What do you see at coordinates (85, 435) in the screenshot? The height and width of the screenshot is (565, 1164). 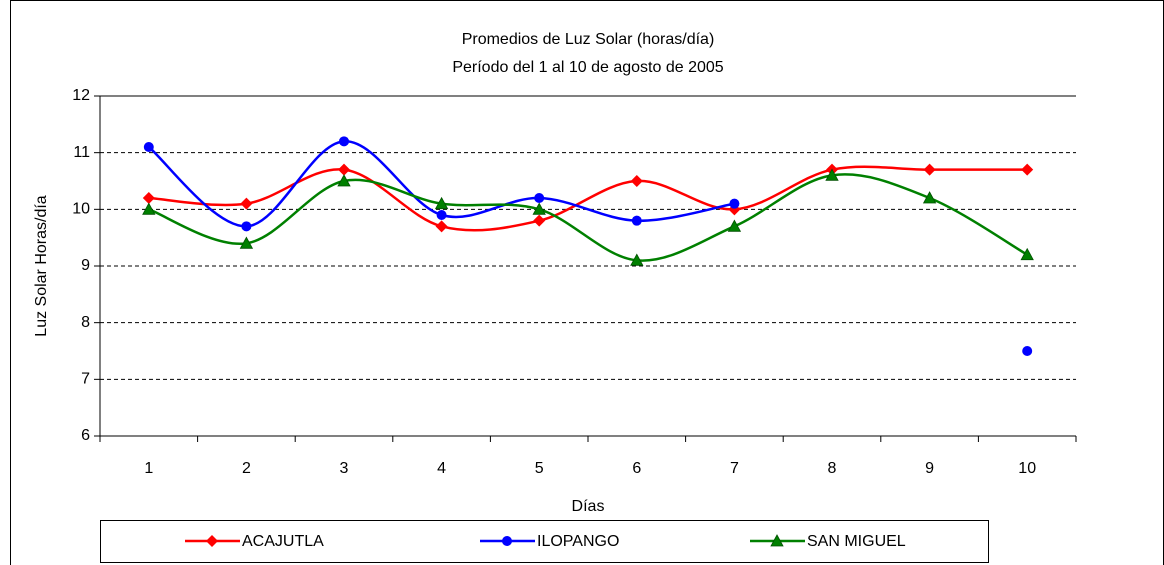 I see `y-tick-label: 6` at bounding box center [85, 435].